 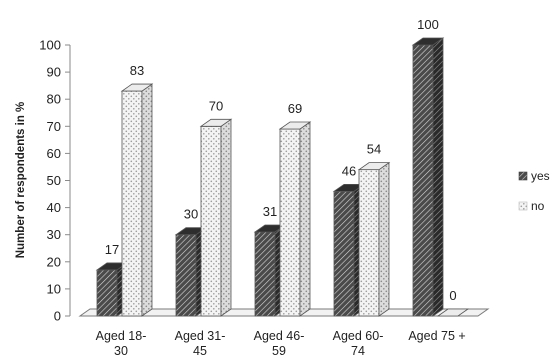 What do you see at coordinates (112, 249) in the screenshot?
I see `data-label-yes-0: 17` at bounding box center [112, 249].